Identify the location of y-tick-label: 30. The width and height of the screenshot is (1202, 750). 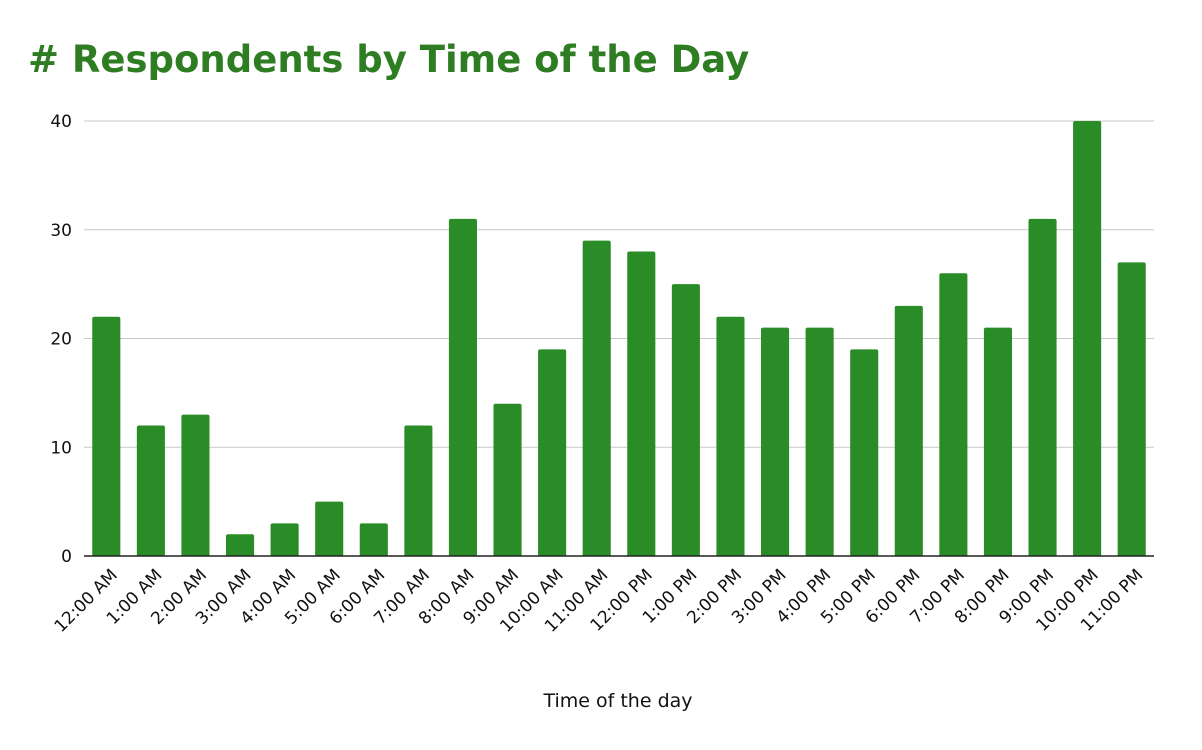
(61, 231).